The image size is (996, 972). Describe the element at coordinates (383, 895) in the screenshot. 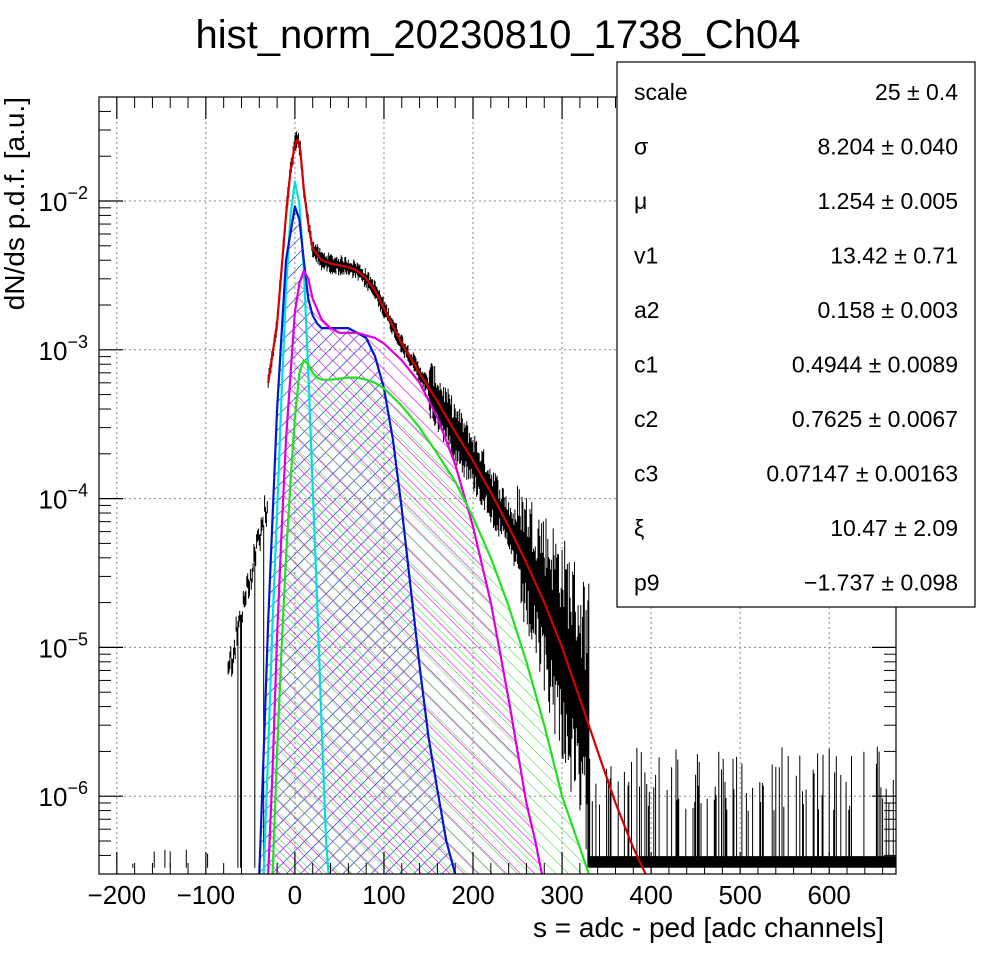

I see `x-tick-label: 100` at that location.